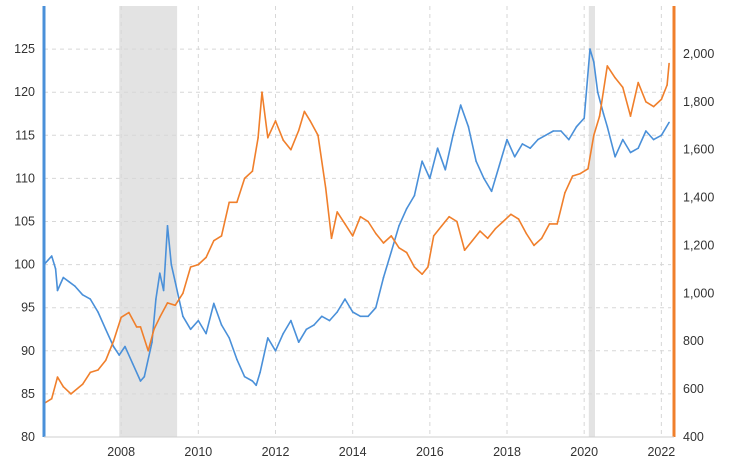 Image resolution: width=734 pixels, height=463 pixels. What do you see at coordinates (698, 198) in the screenshot?
I see `right-tick-label: 1,400` at bounding box center [698, 198].